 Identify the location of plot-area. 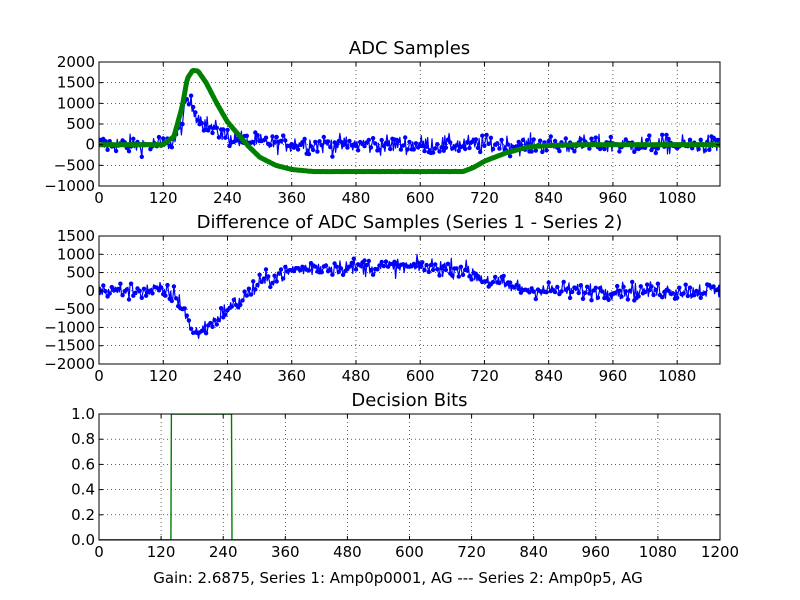
(409, 296).